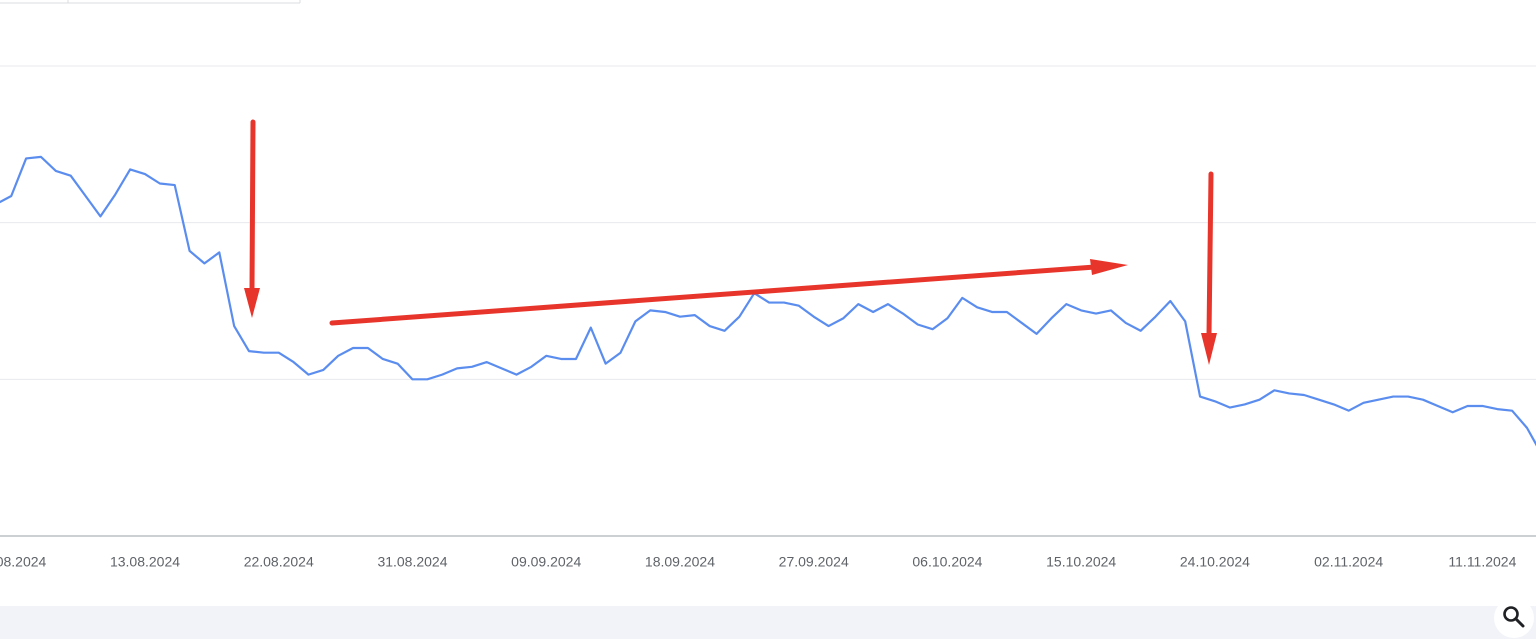  Describe the element at coordinates (768, 622) in the screenshot. I see `bottom-bar` at that location.